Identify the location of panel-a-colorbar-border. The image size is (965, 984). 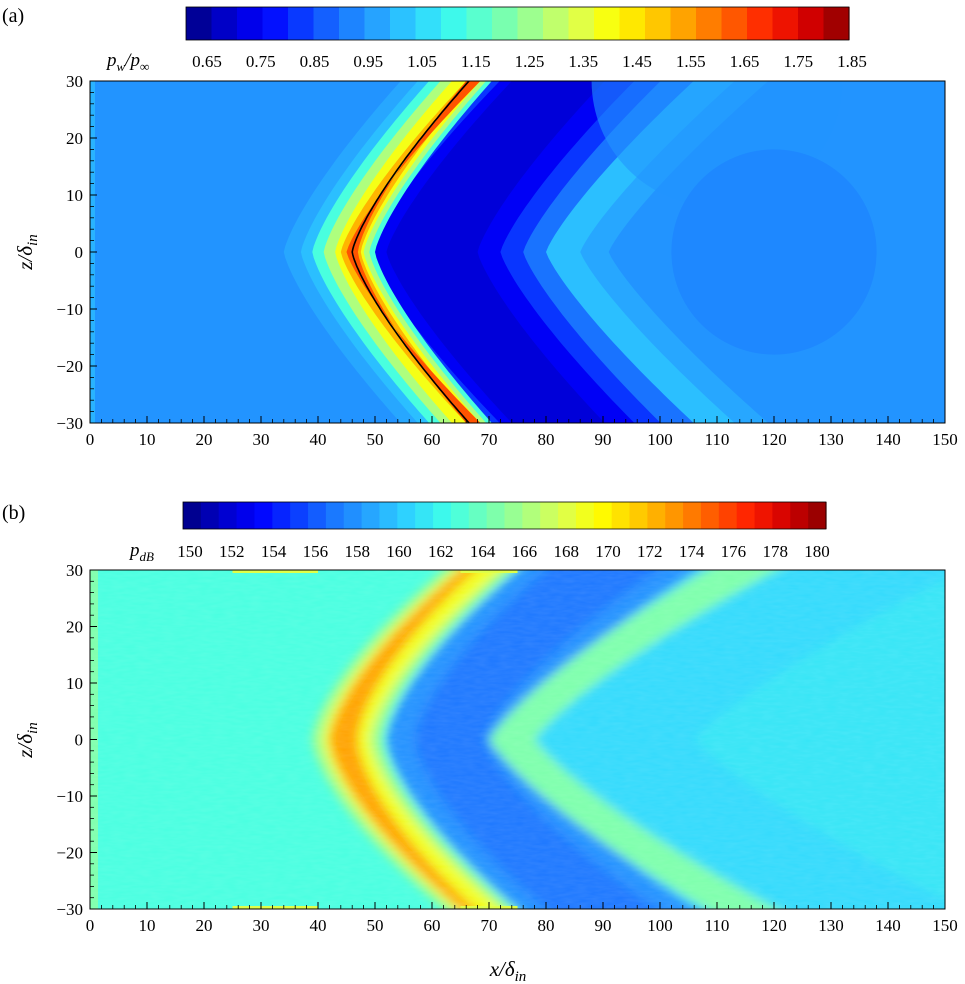
(517, 23).